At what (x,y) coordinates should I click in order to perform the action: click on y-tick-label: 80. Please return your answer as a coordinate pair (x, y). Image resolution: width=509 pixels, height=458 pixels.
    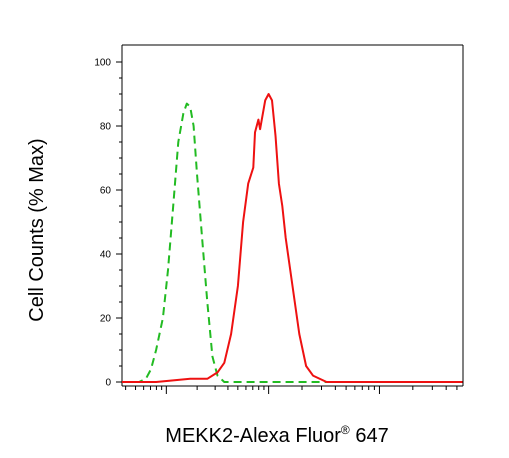
    Looking at the image, I should click on (106, 127).